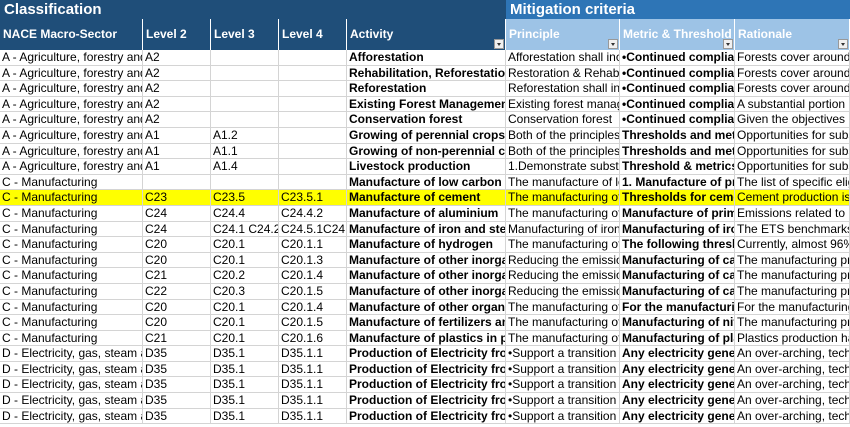 The image size is (850, 427). Describe the element at coordinates (677, 323) in the screenshot. I see `cell-metric-threshold: Manufacturing of nitric` at that location.